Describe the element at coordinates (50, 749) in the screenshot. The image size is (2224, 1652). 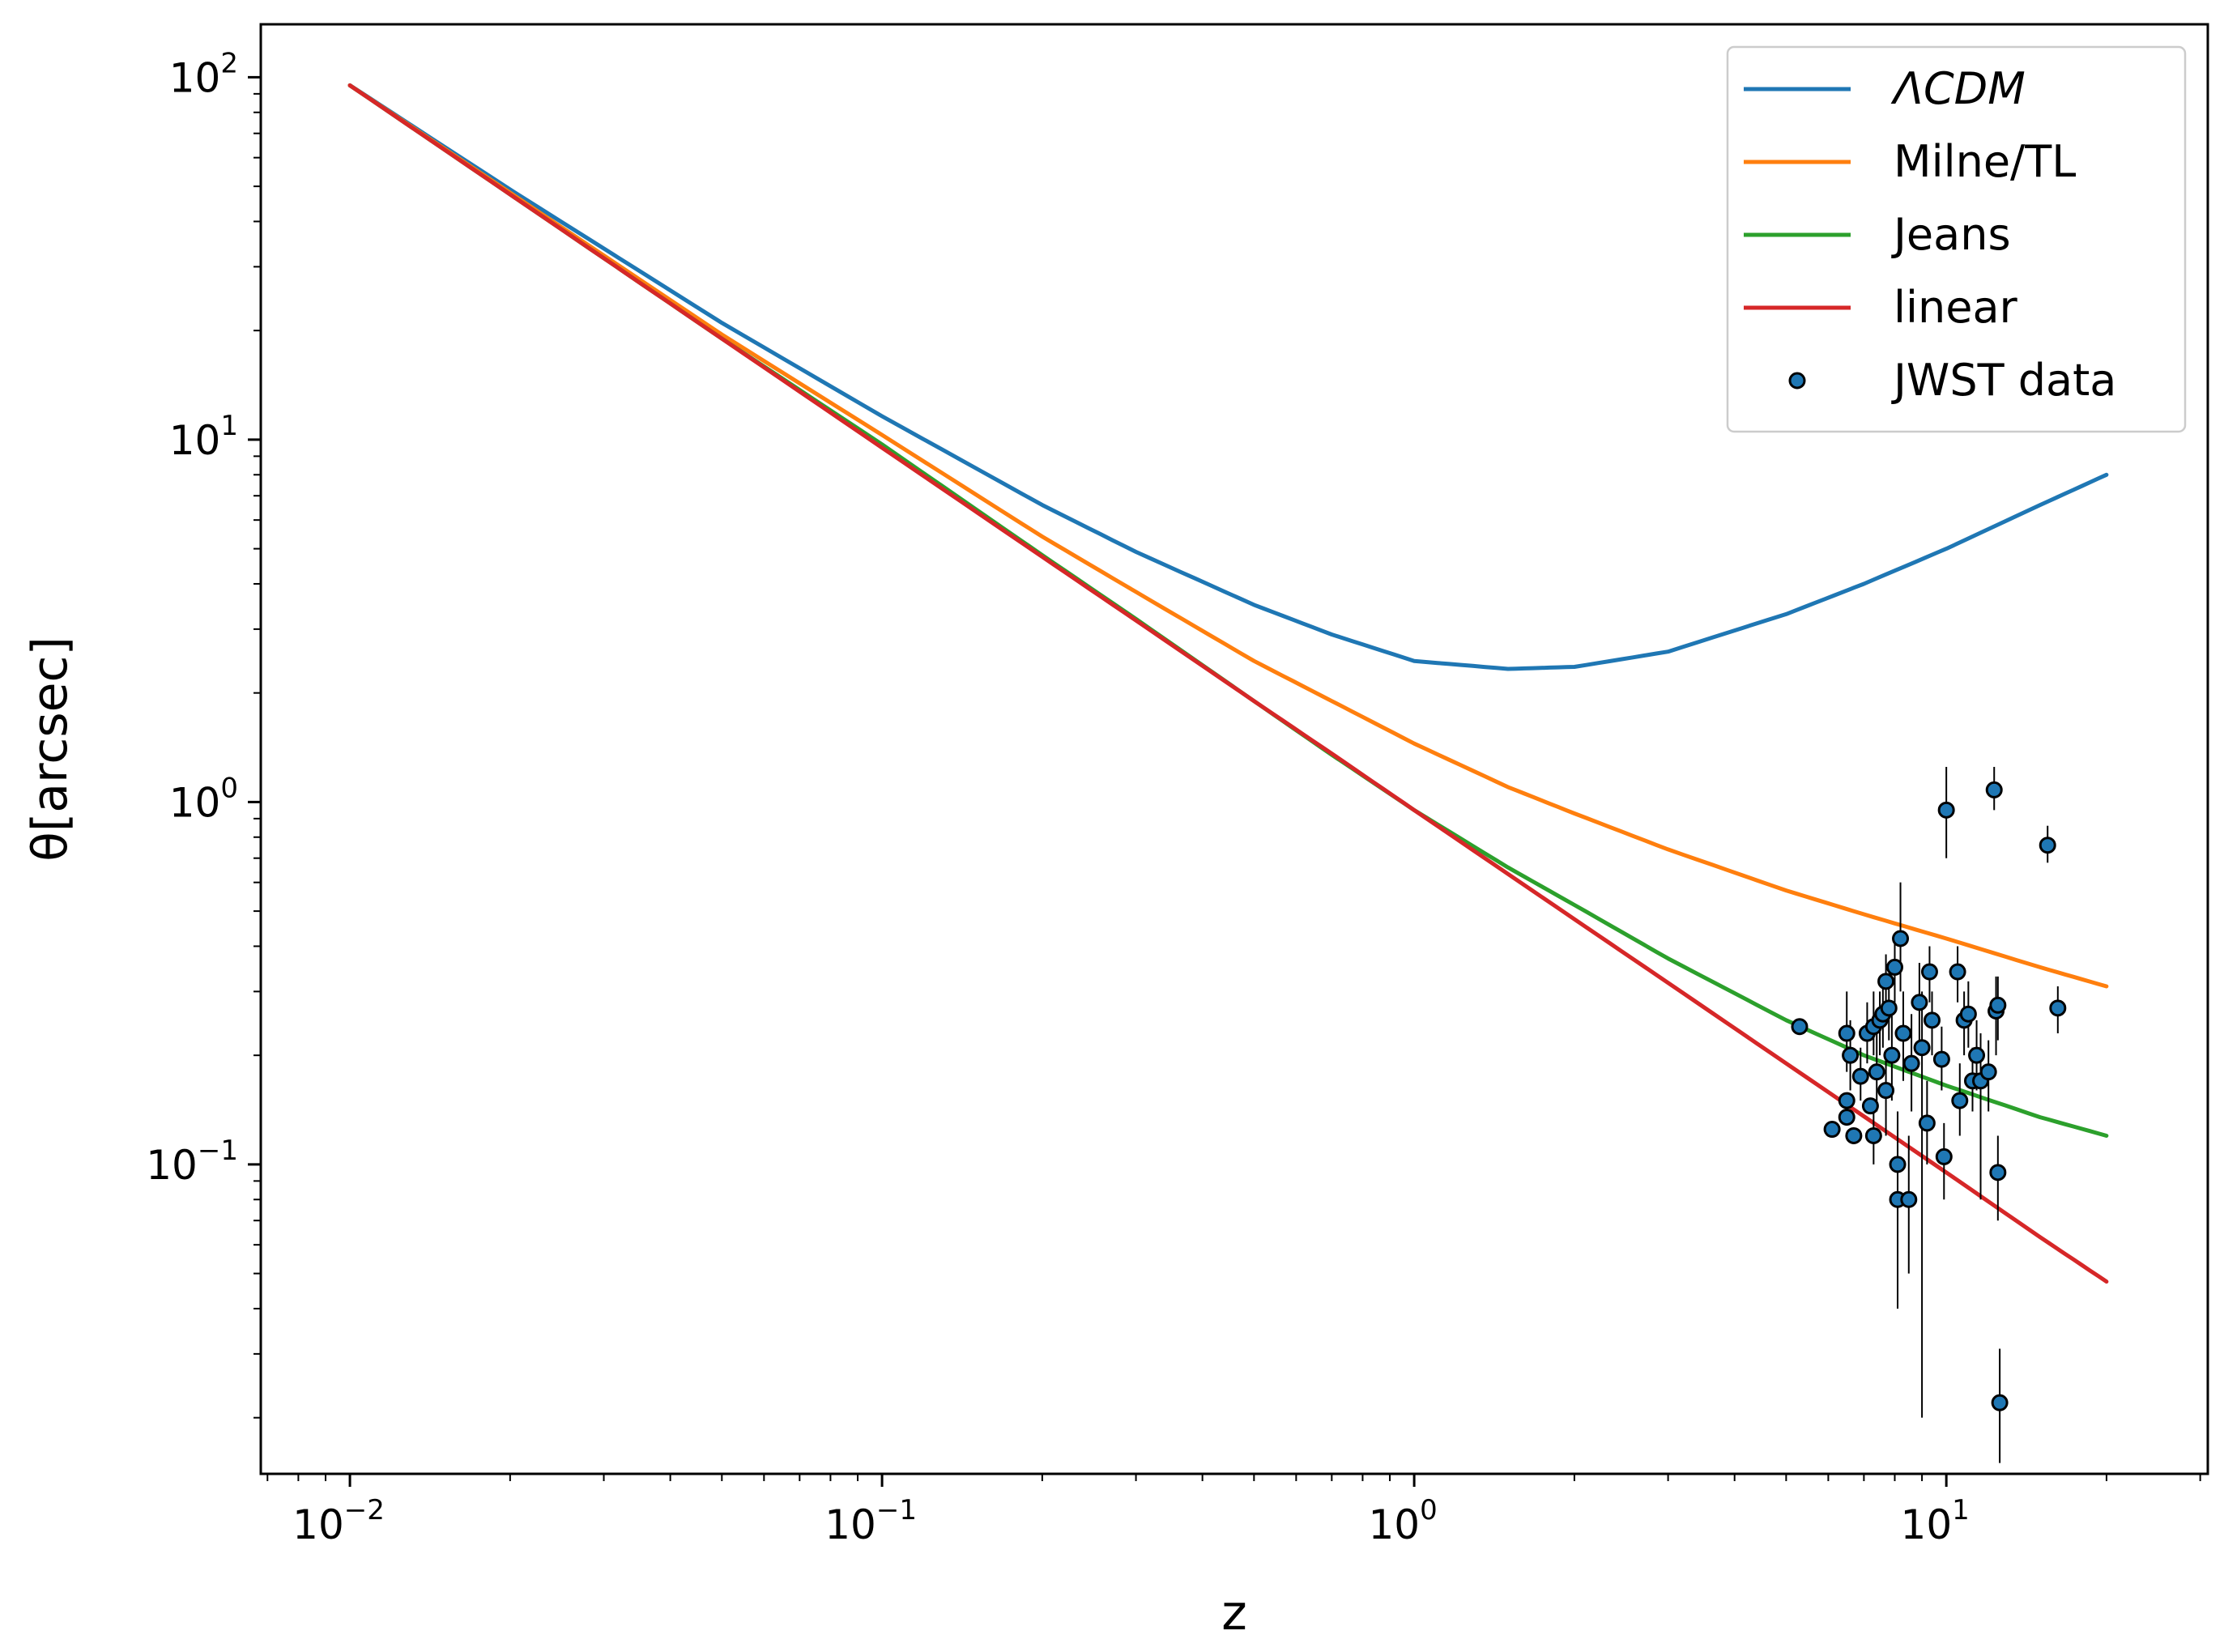
I see `y-axis-label: θ[arcsec]` at that location.